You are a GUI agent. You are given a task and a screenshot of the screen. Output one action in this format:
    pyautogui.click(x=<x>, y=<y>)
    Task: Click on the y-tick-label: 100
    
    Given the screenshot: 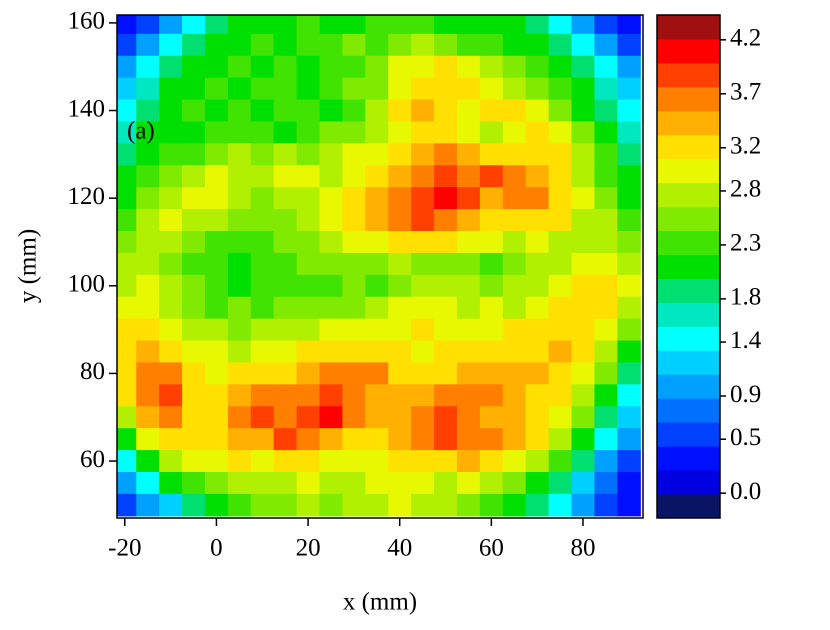 What is the action you would take?
    pyautogui.click(x=87, y=284)
    